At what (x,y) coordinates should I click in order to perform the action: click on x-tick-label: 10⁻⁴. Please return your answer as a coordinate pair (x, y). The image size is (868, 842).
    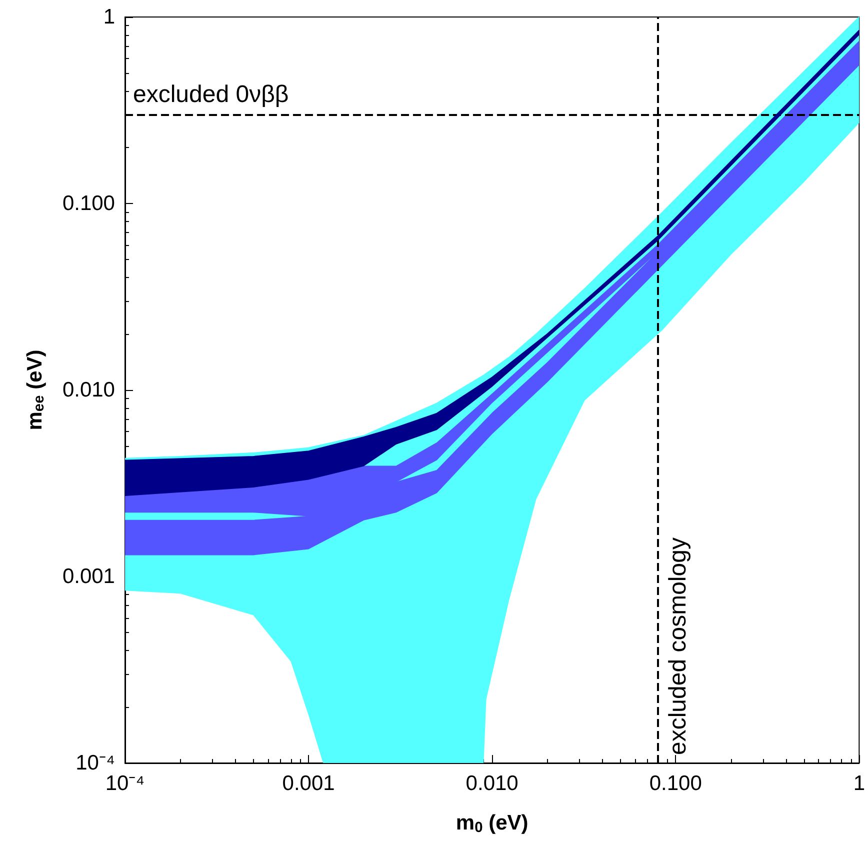
    Looking at the image, I should click on (125, 783).